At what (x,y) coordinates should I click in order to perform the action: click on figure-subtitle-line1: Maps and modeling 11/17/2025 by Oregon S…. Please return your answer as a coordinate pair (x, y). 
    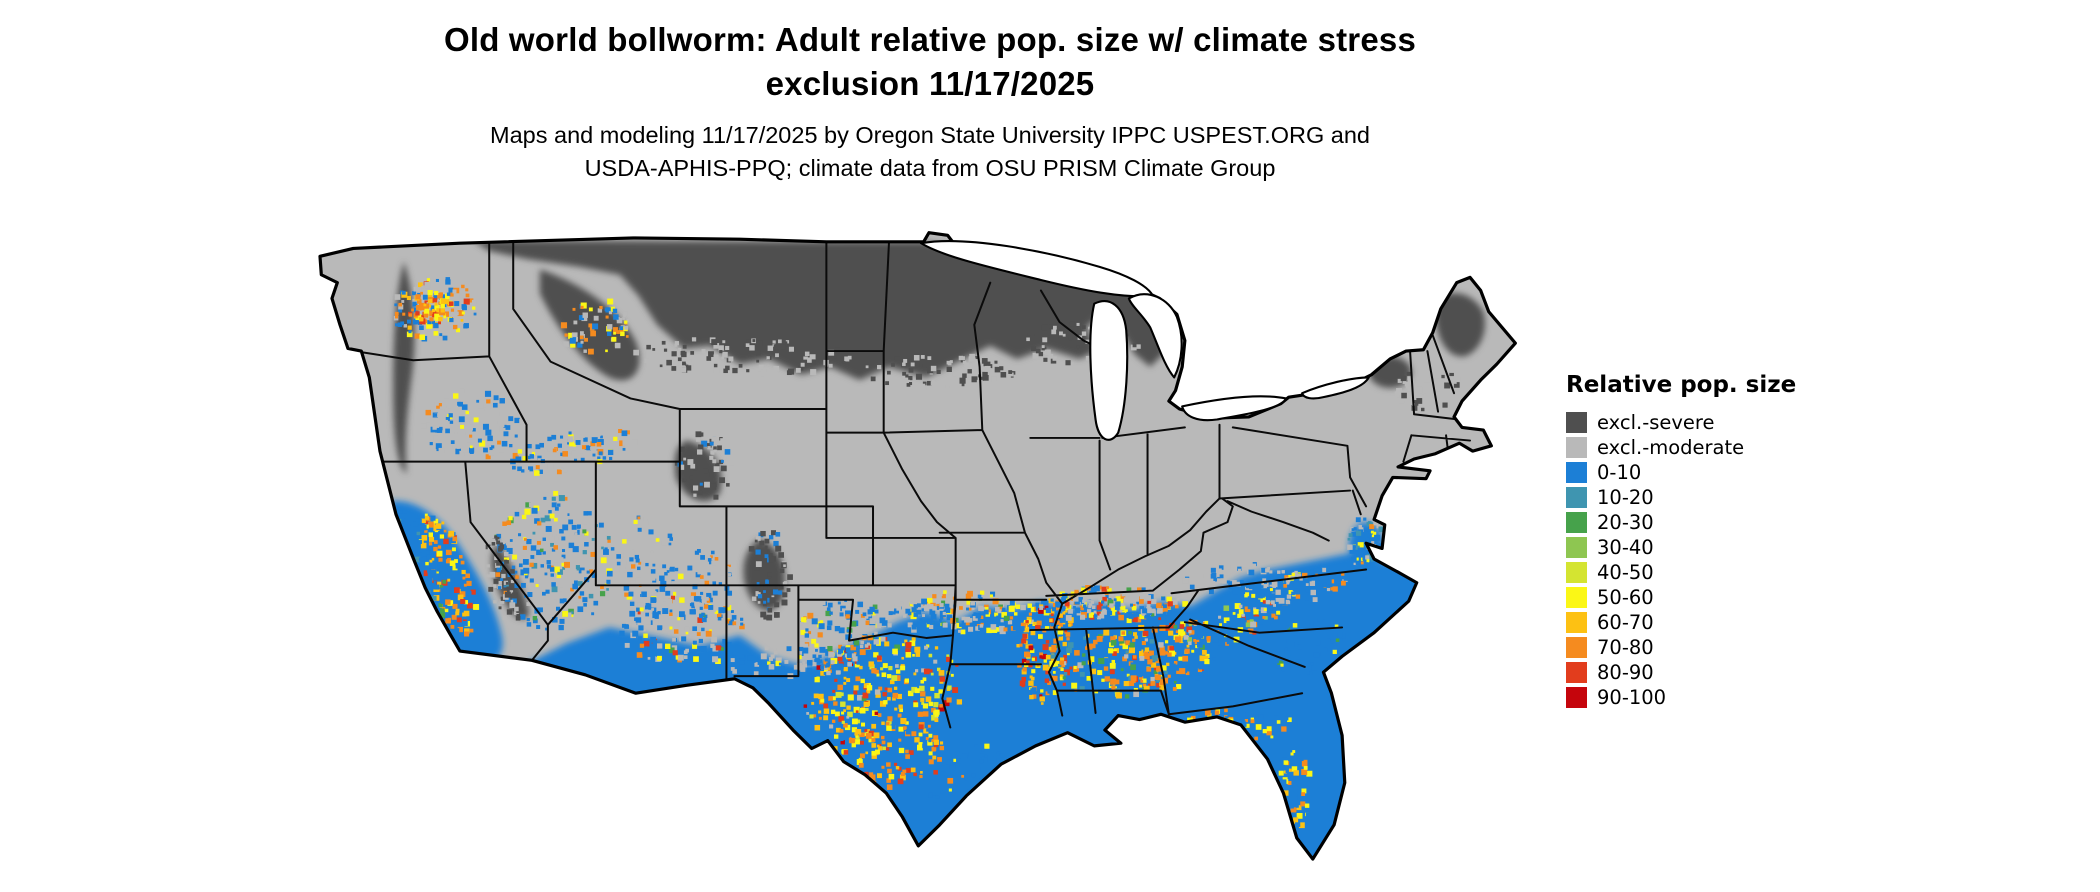
    Looking at the image, I should click on (930, 135).